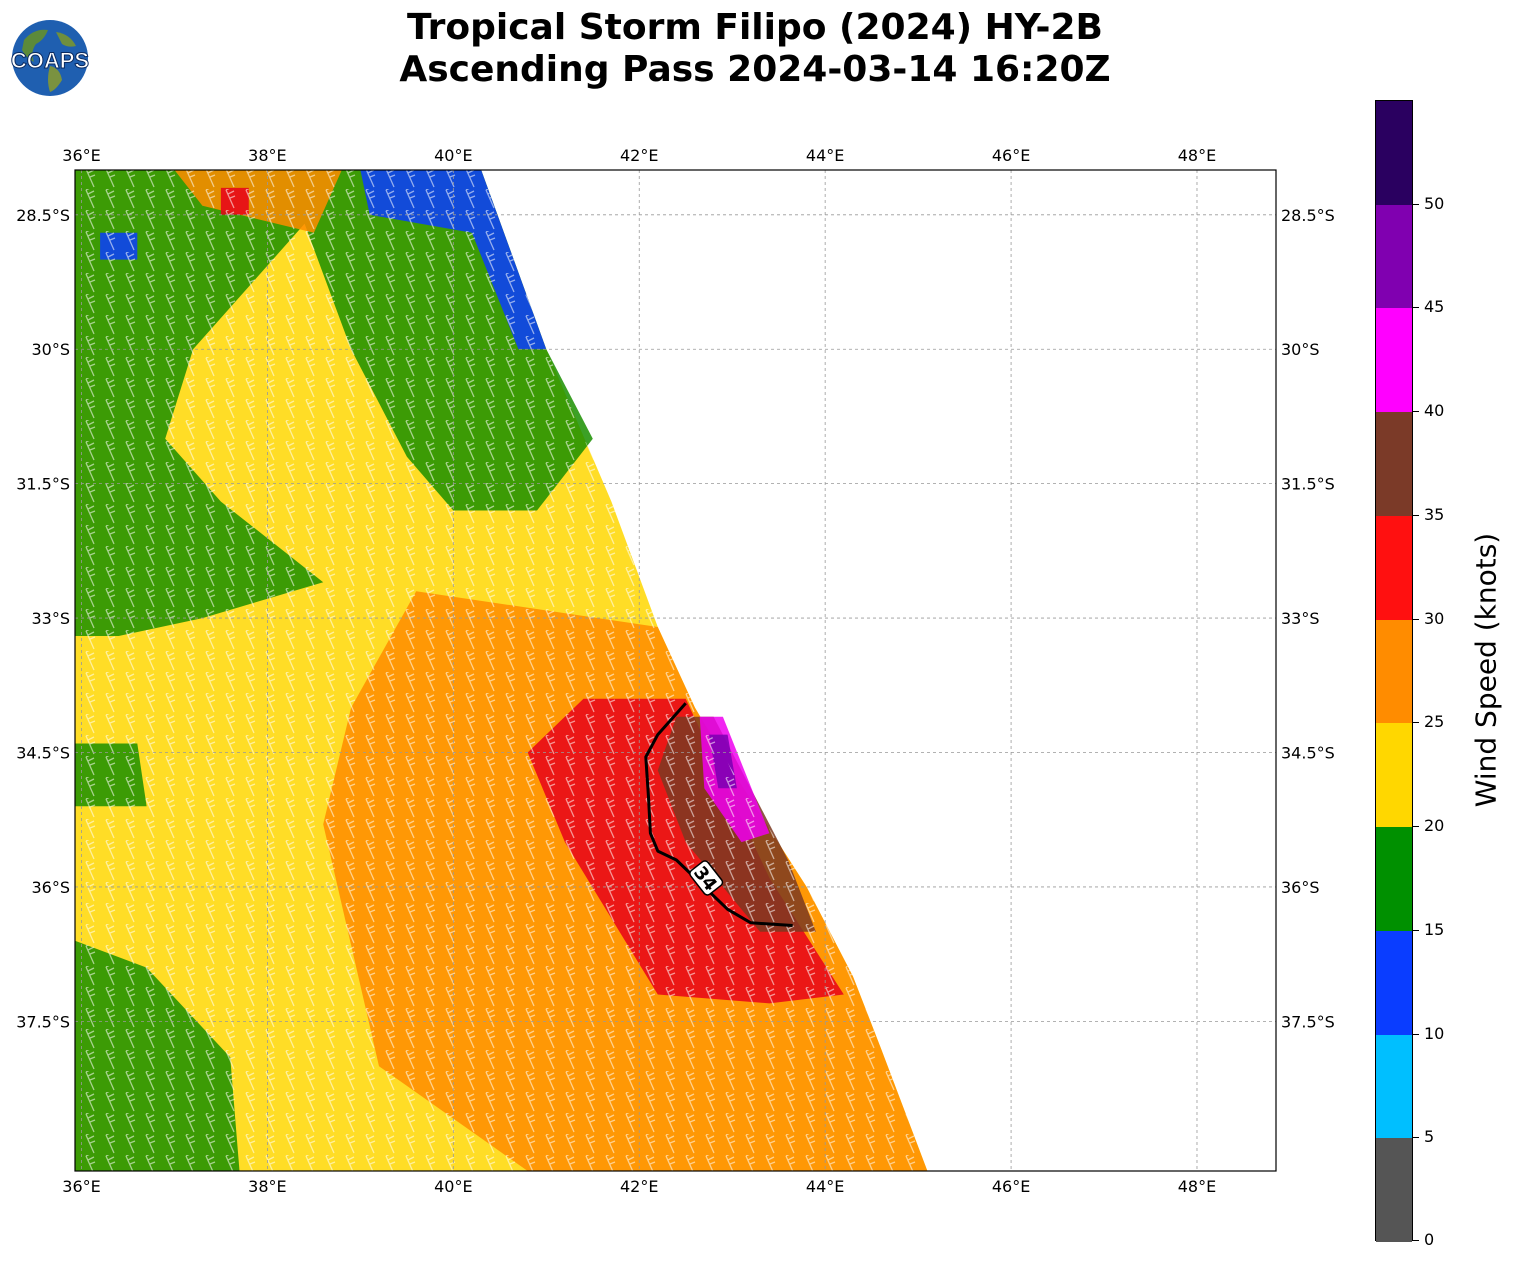  I want to click on title-line-1: Tropical Storm Filipo (2024) HY-2B, so click(755, 27).